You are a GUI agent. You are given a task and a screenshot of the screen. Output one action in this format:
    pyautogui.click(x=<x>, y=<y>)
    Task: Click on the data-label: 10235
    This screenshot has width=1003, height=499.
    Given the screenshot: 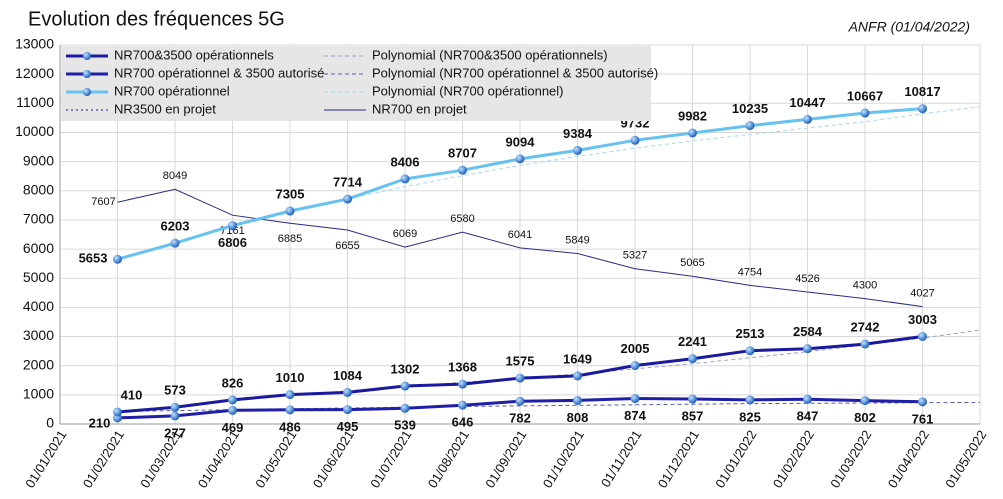 What is the action you would take?
    pyautogui.click(x=750, y=108)
    